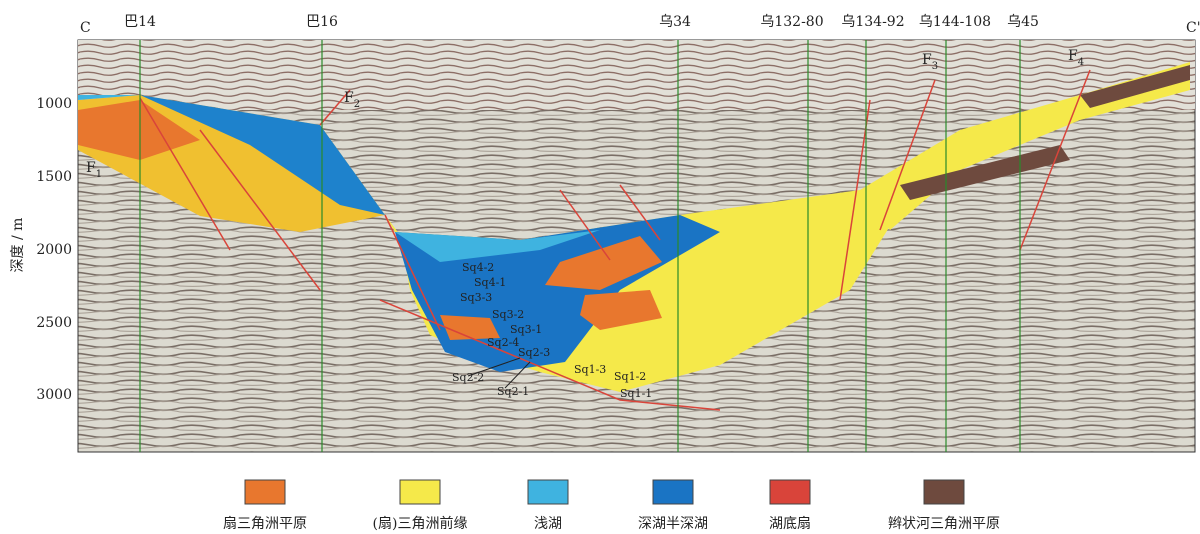 The image size is (1200, 534). Describe the element at coordinates (590, 369) in the screenshot. I see `sequence-label: Sq1-3` at that location.